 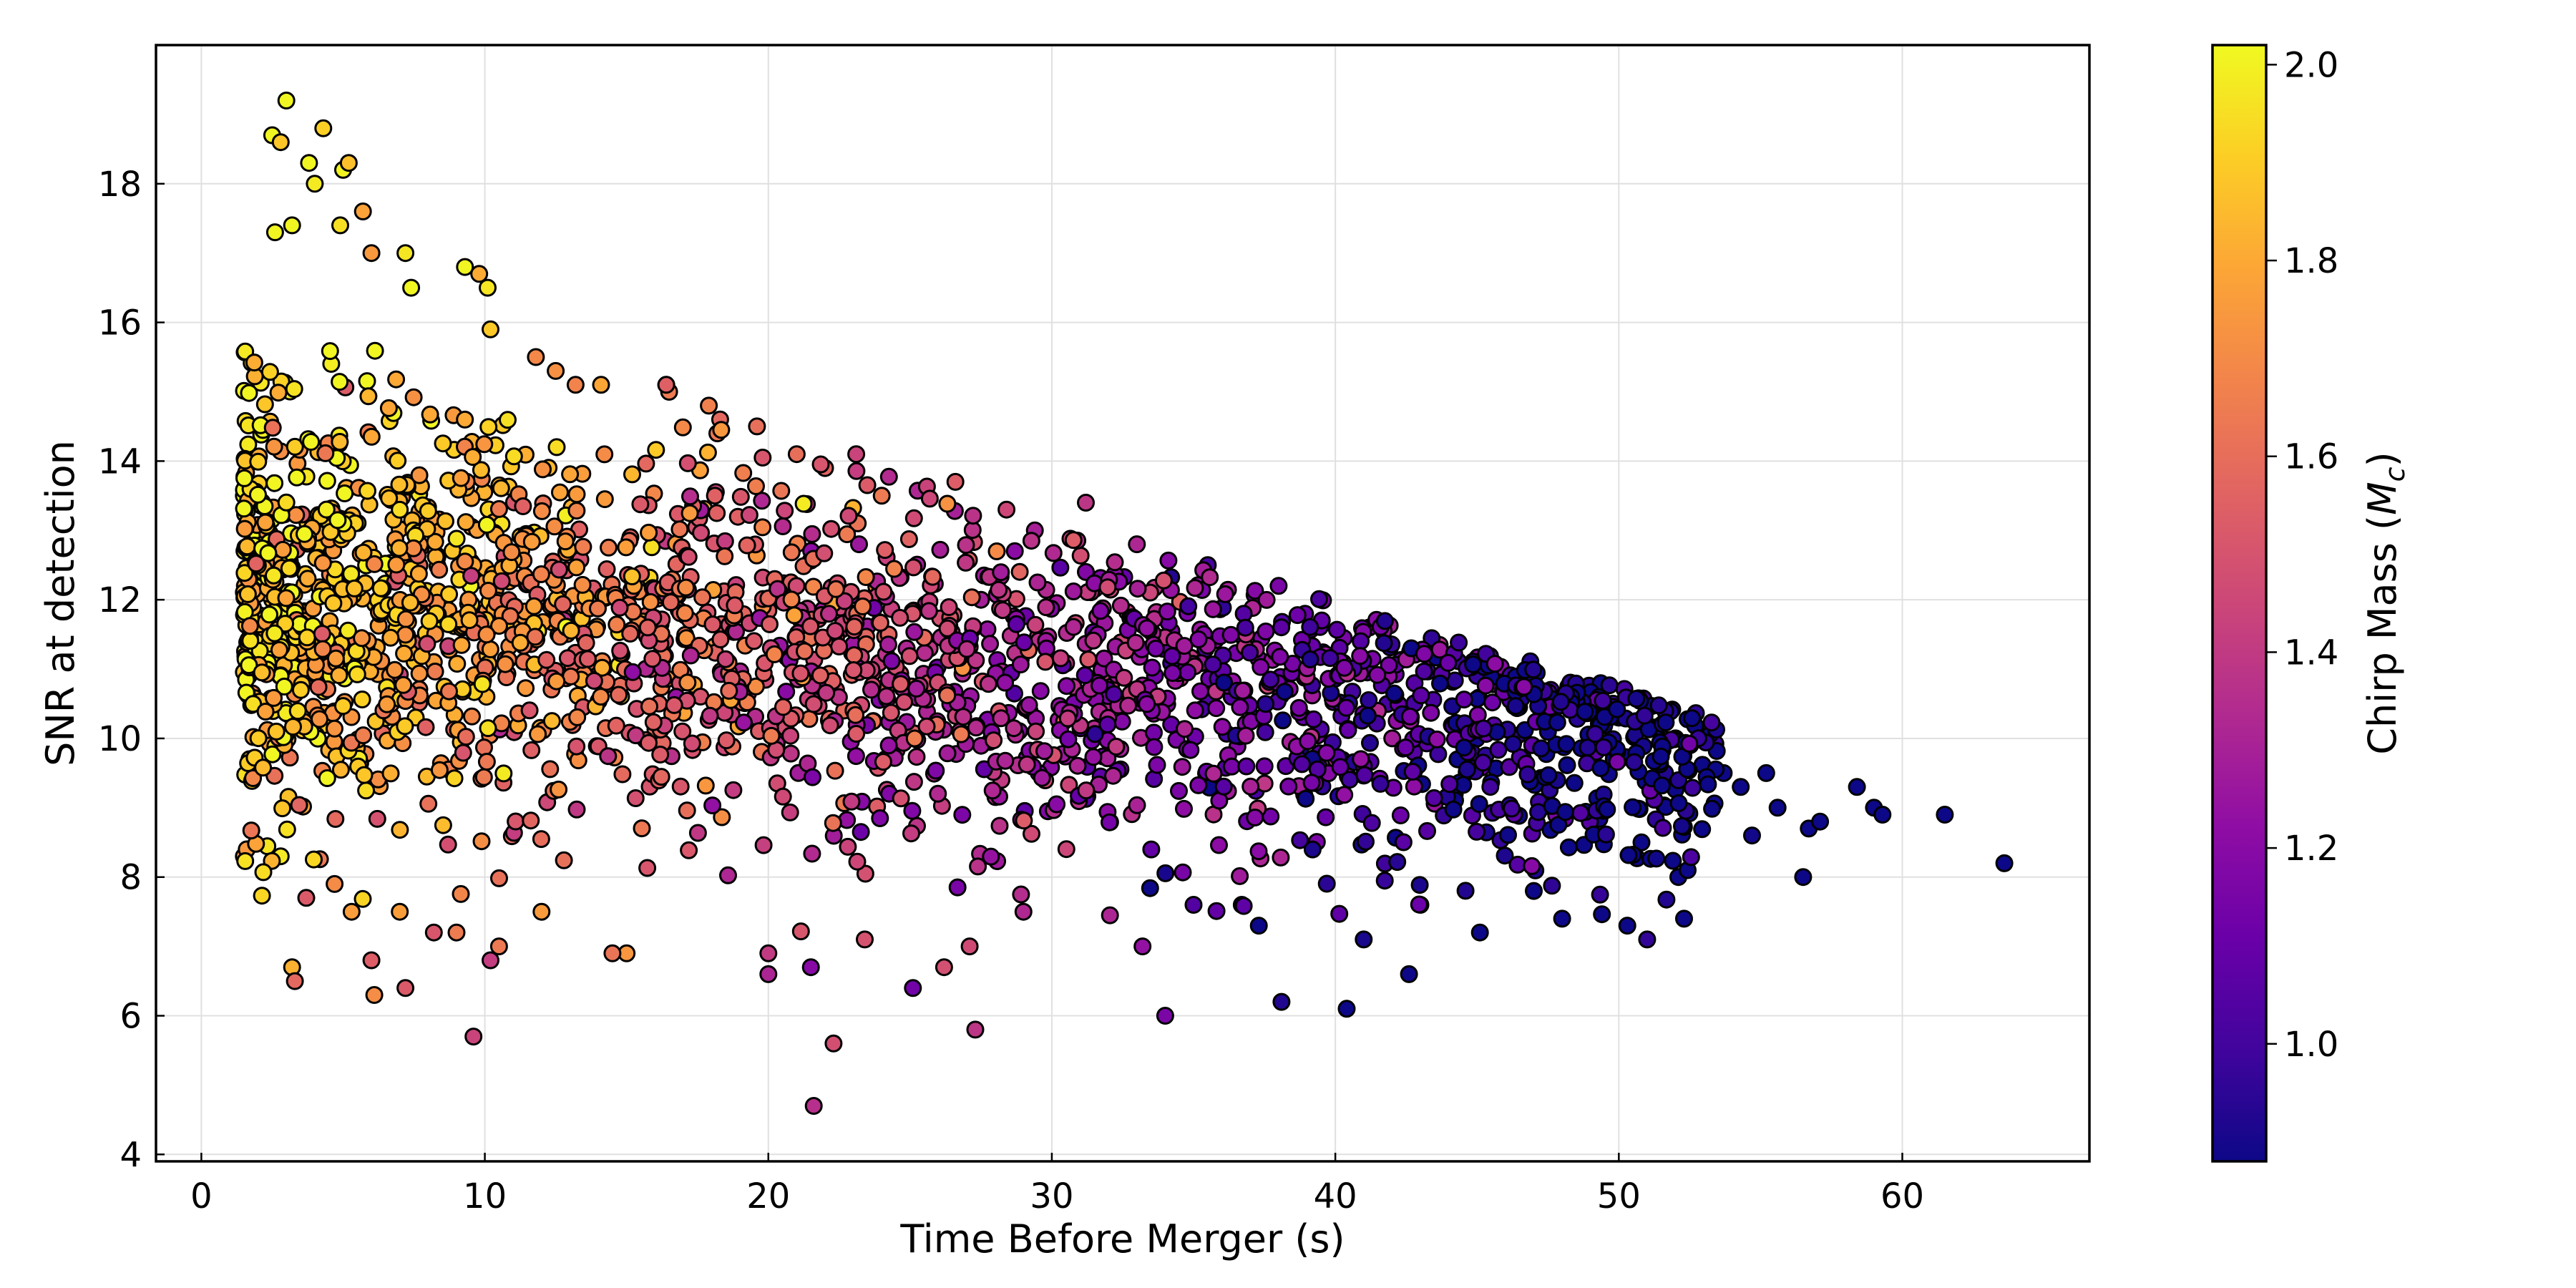 I want to click on y-tick-label: 10, so click(x=120, y=739).